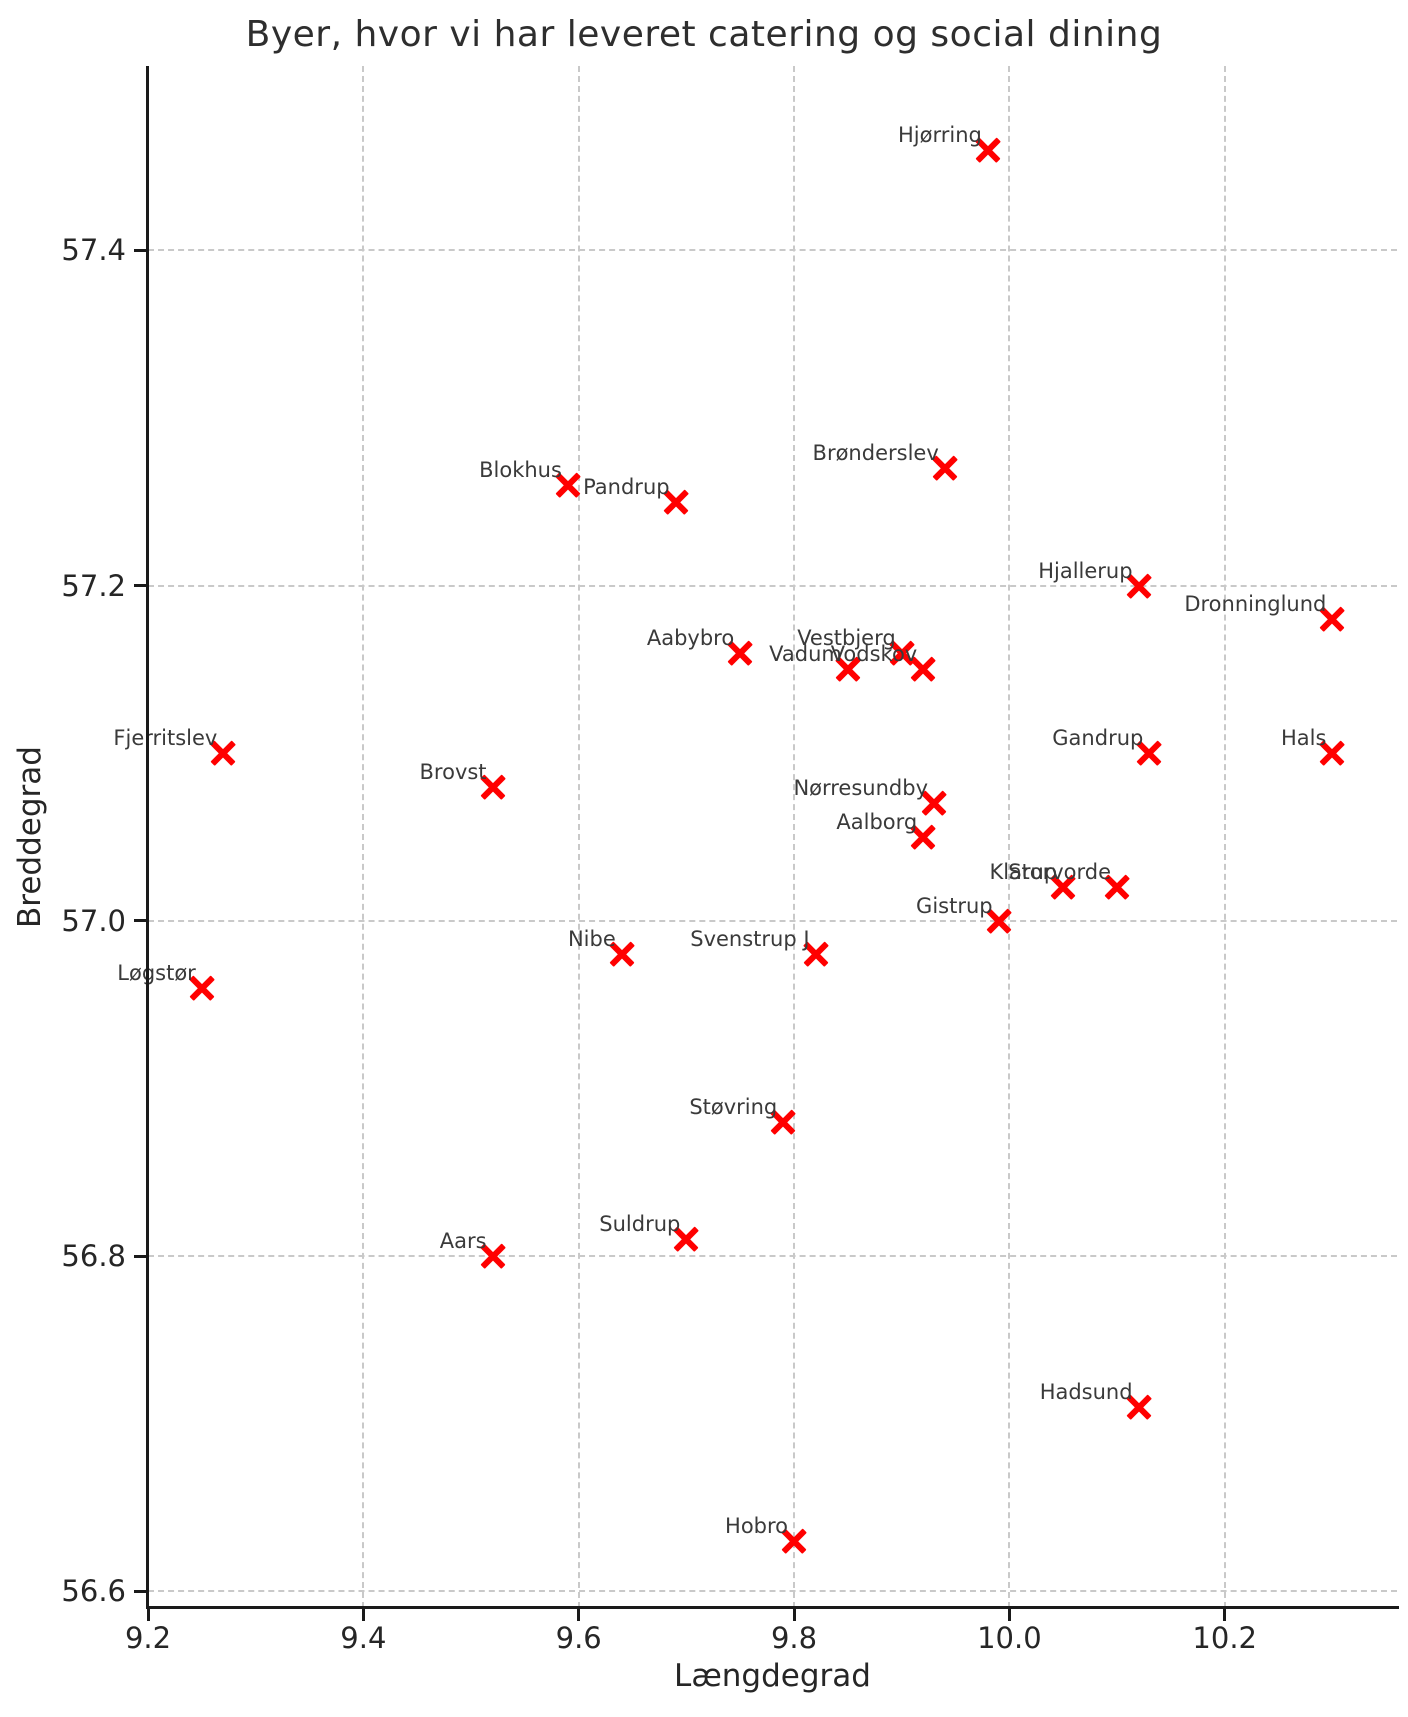  Describe the element at coordinates (750, 939) in the screenshot. I see `city-label: Svenstrup J` at that location.